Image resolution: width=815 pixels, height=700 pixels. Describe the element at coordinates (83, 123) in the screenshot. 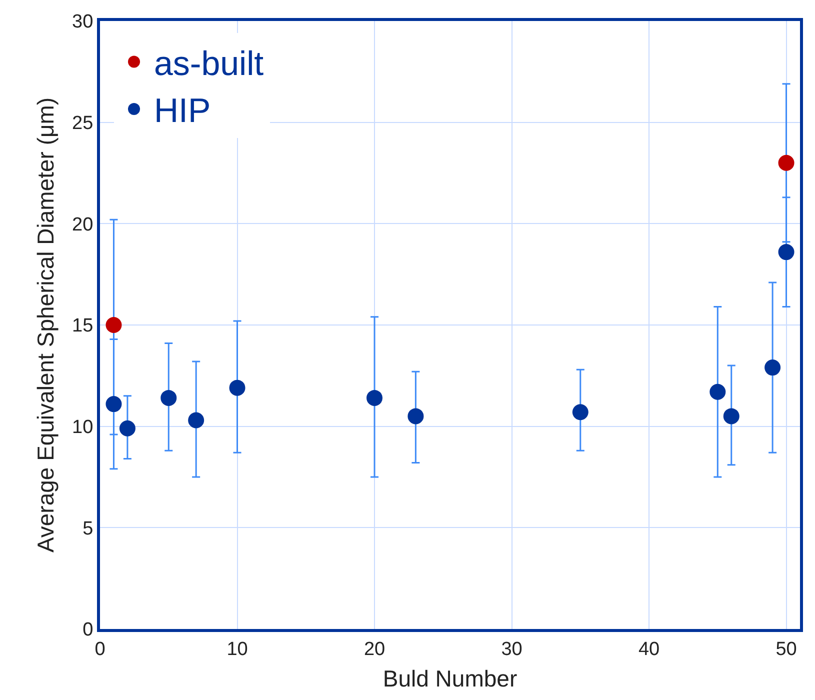

I see `y-tick-label: 25` at that location.